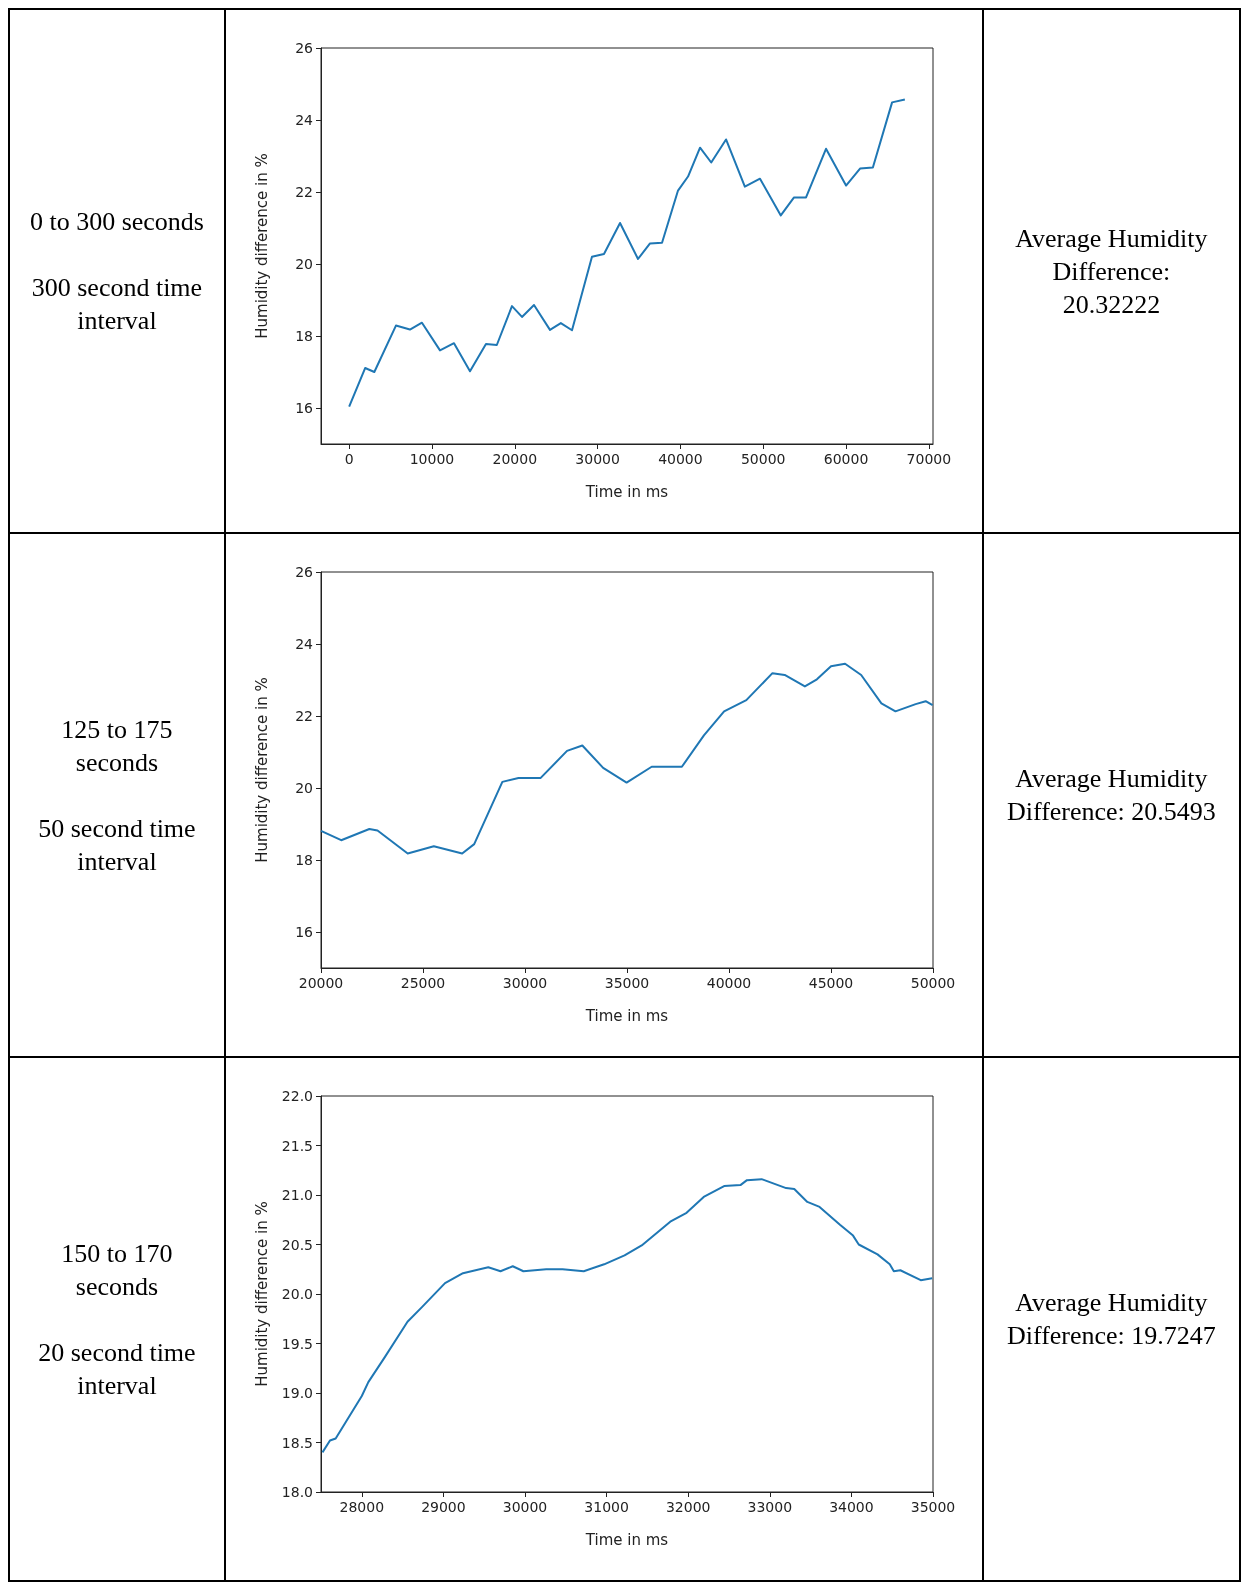  I want to click on text: 300 second time interval, so click(117, 304).